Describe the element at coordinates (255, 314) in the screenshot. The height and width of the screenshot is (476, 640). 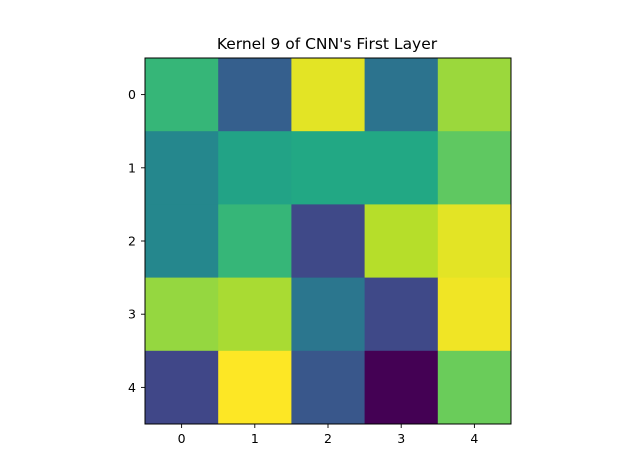
I see `heatmap-cell-r3-c1` at that location.